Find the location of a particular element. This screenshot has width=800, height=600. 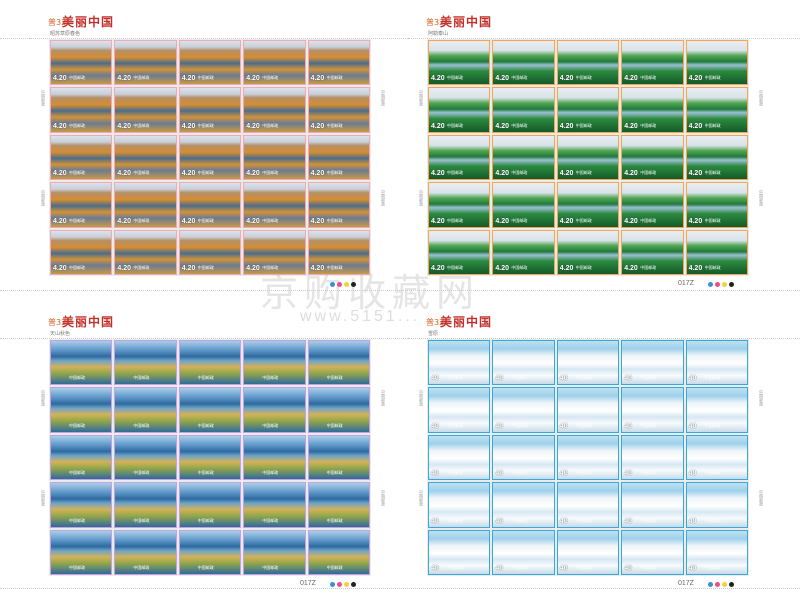

sheet-header: 普32 美丽中国 阿勒泰山 is located at coordinates (589, 25).